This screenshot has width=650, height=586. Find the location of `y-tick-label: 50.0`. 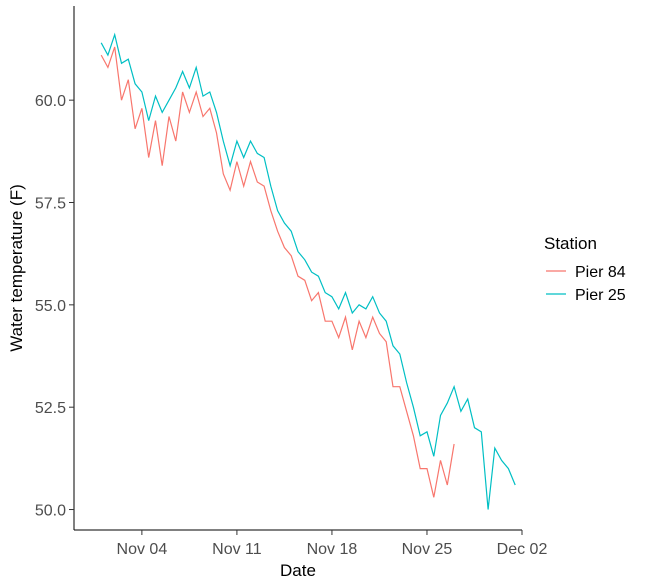

y-tick-label: 50.0 is located at coordinates (50, 511).